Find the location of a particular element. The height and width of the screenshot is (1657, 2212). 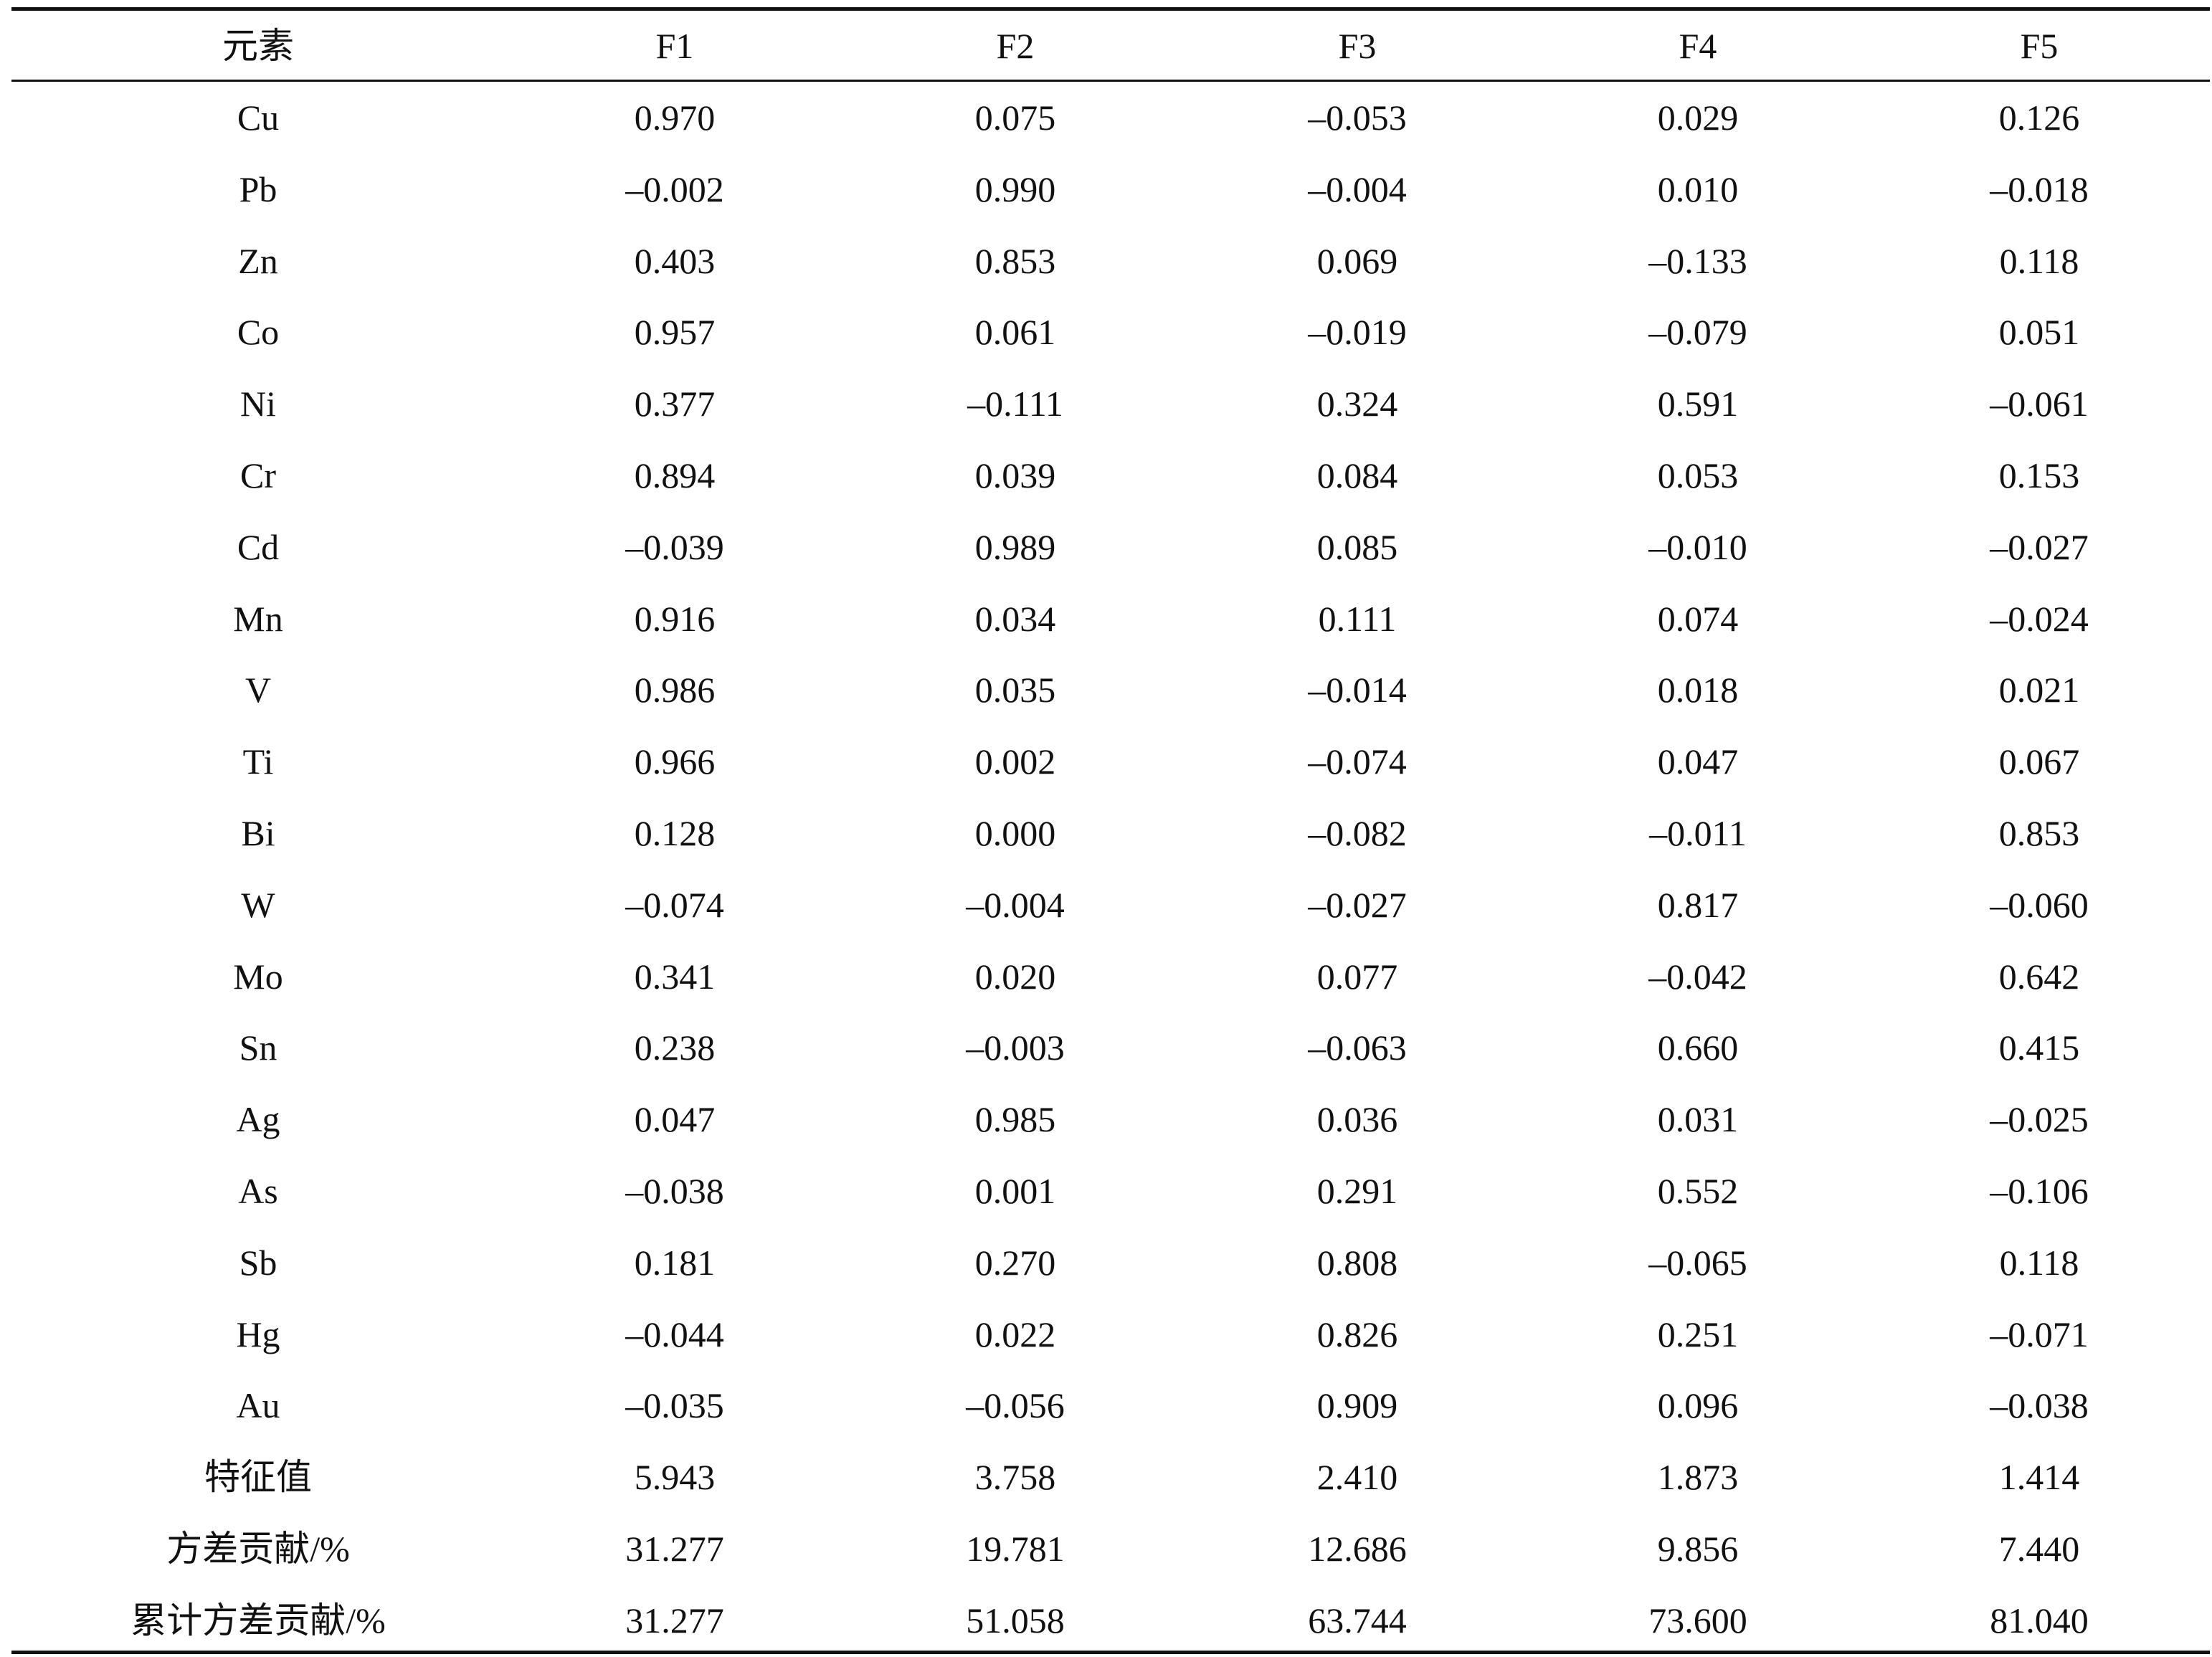

table-cell: –0.019 is located at coordinates (1357, 332).